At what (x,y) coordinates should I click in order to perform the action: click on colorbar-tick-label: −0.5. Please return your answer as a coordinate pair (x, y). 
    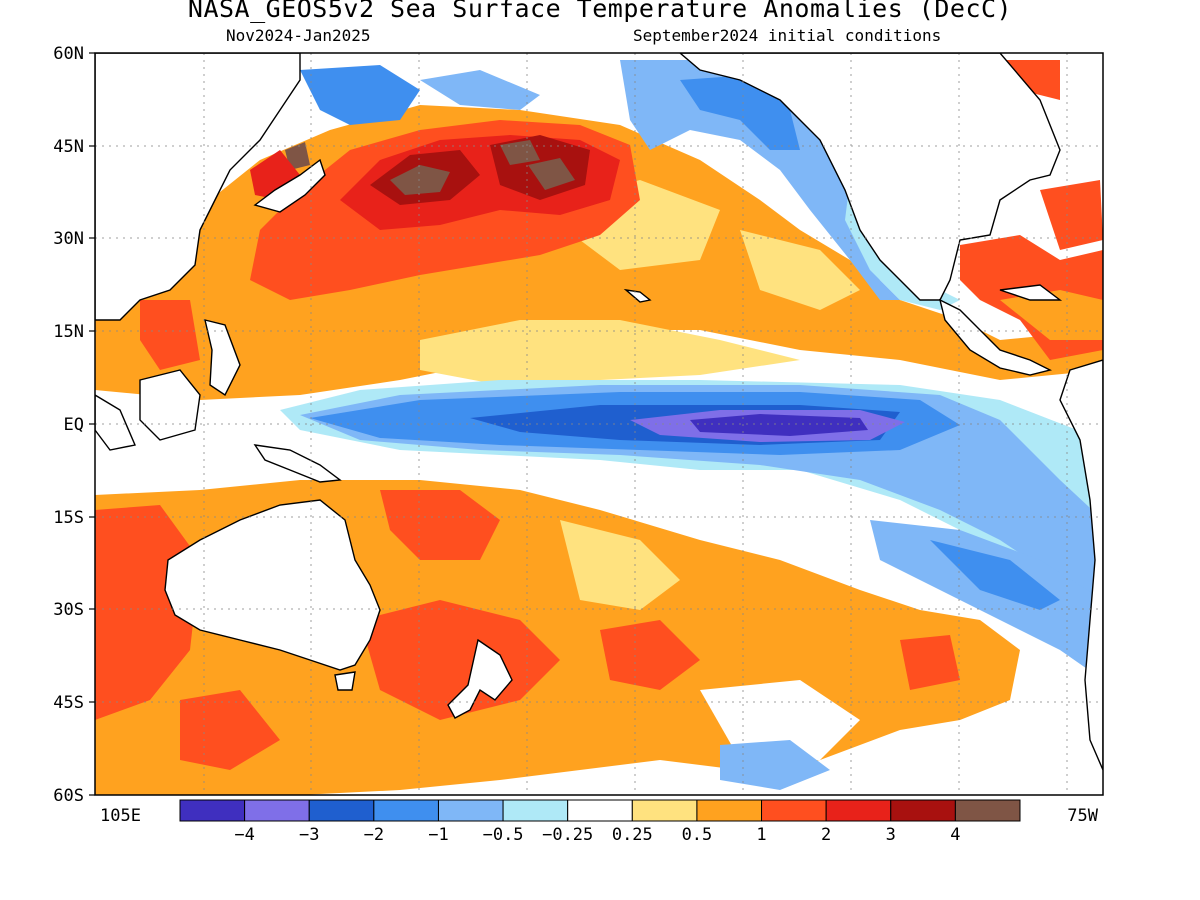
    Looking at the image, I should click on (503, 835).